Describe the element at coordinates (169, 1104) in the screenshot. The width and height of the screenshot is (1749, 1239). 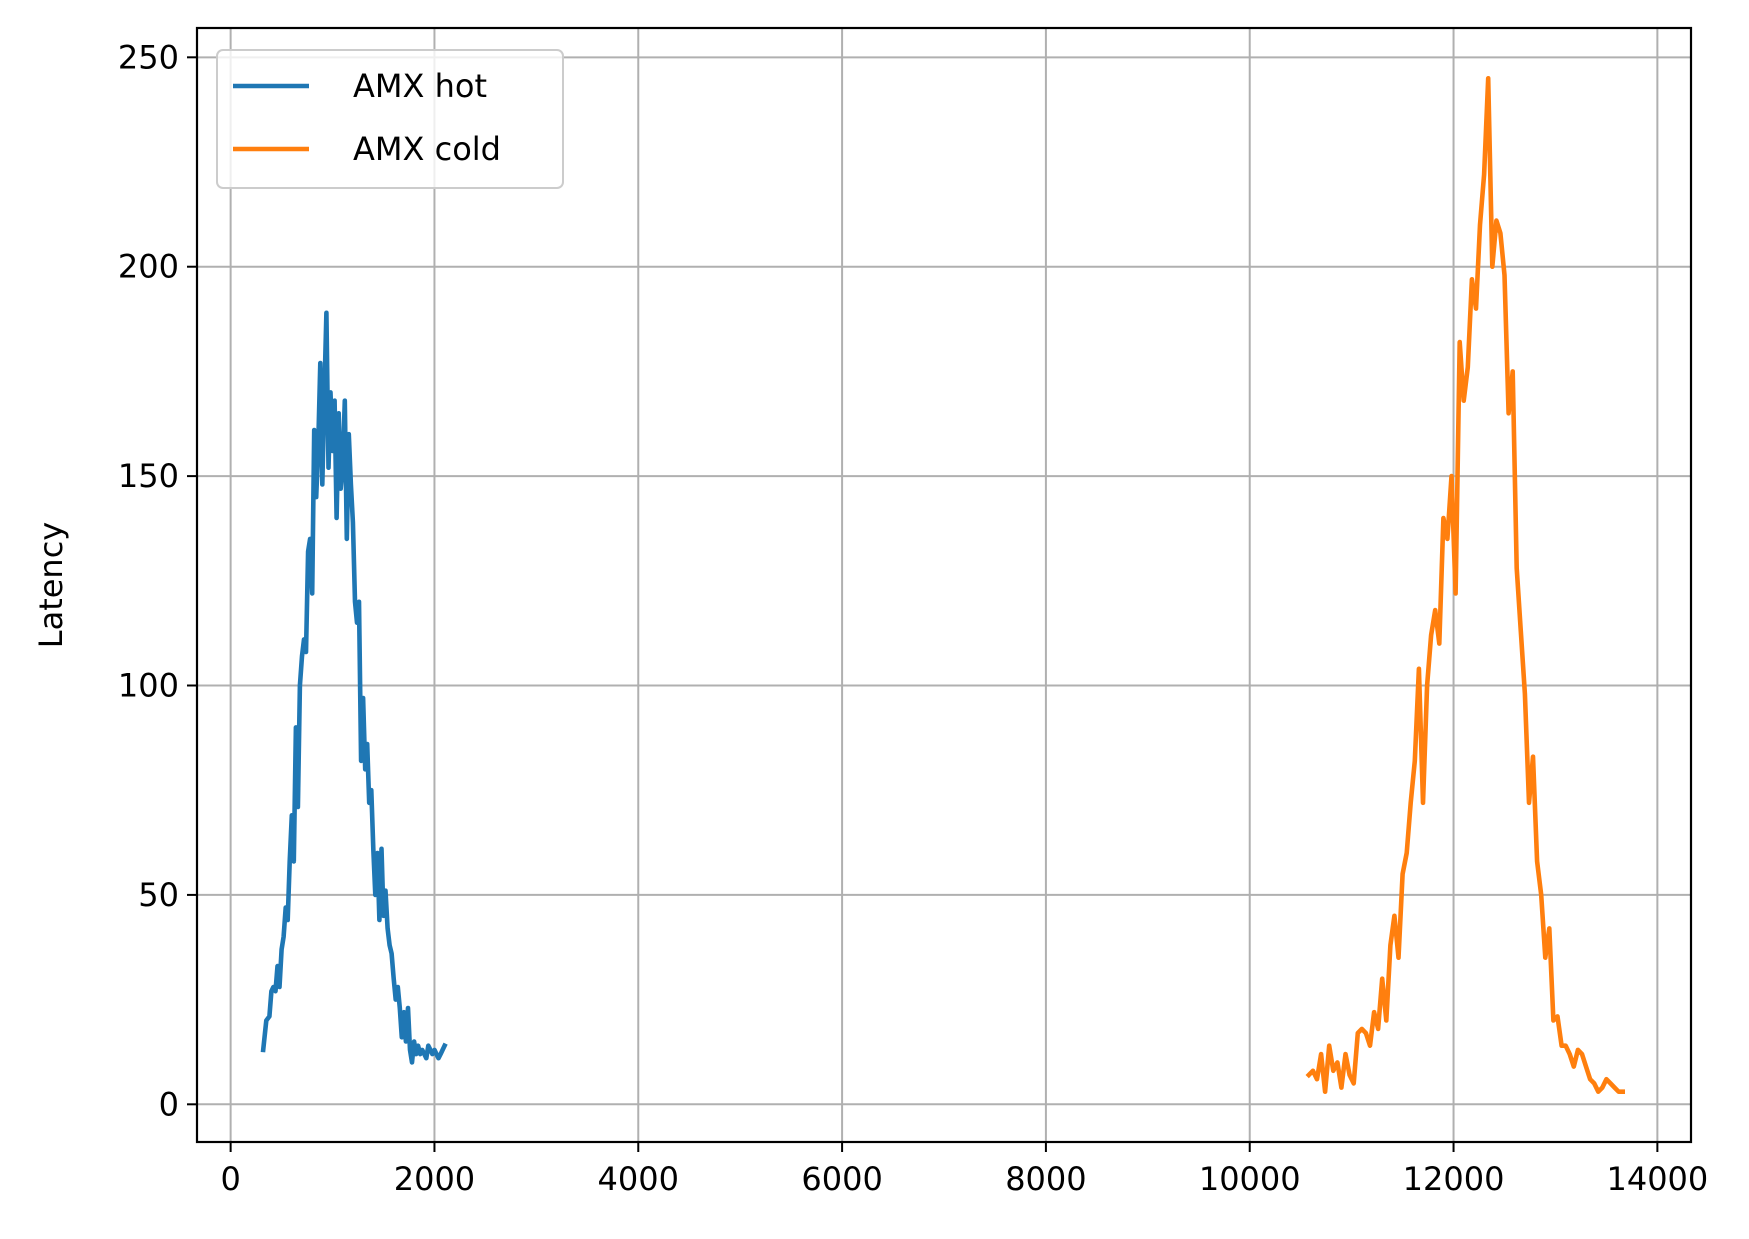
I see `y-tick-label: 0` at that location.